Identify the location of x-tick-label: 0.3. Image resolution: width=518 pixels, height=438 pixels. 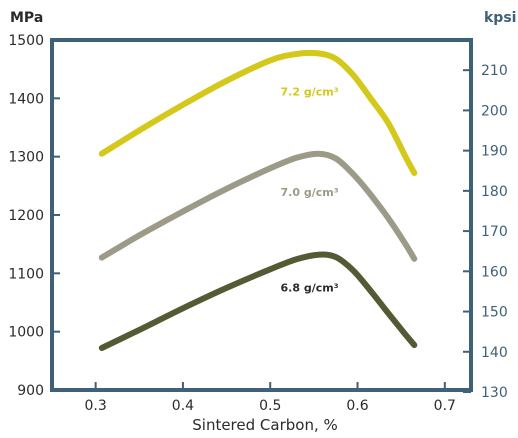
(96, 406).